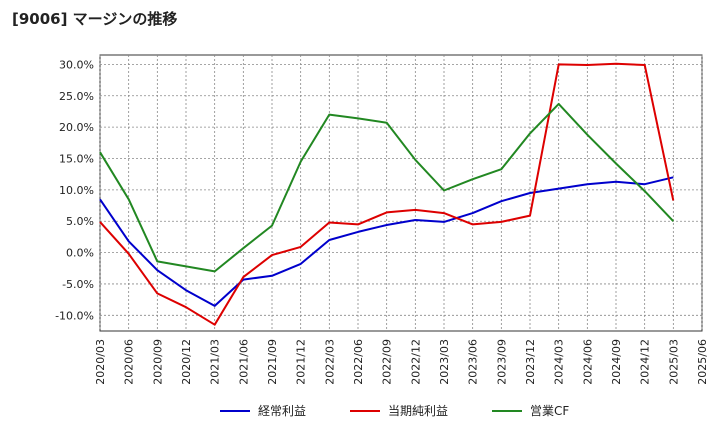 The image size is (720, 440). I want to click on y-tick-label: 10.0%, so click(76, 190).